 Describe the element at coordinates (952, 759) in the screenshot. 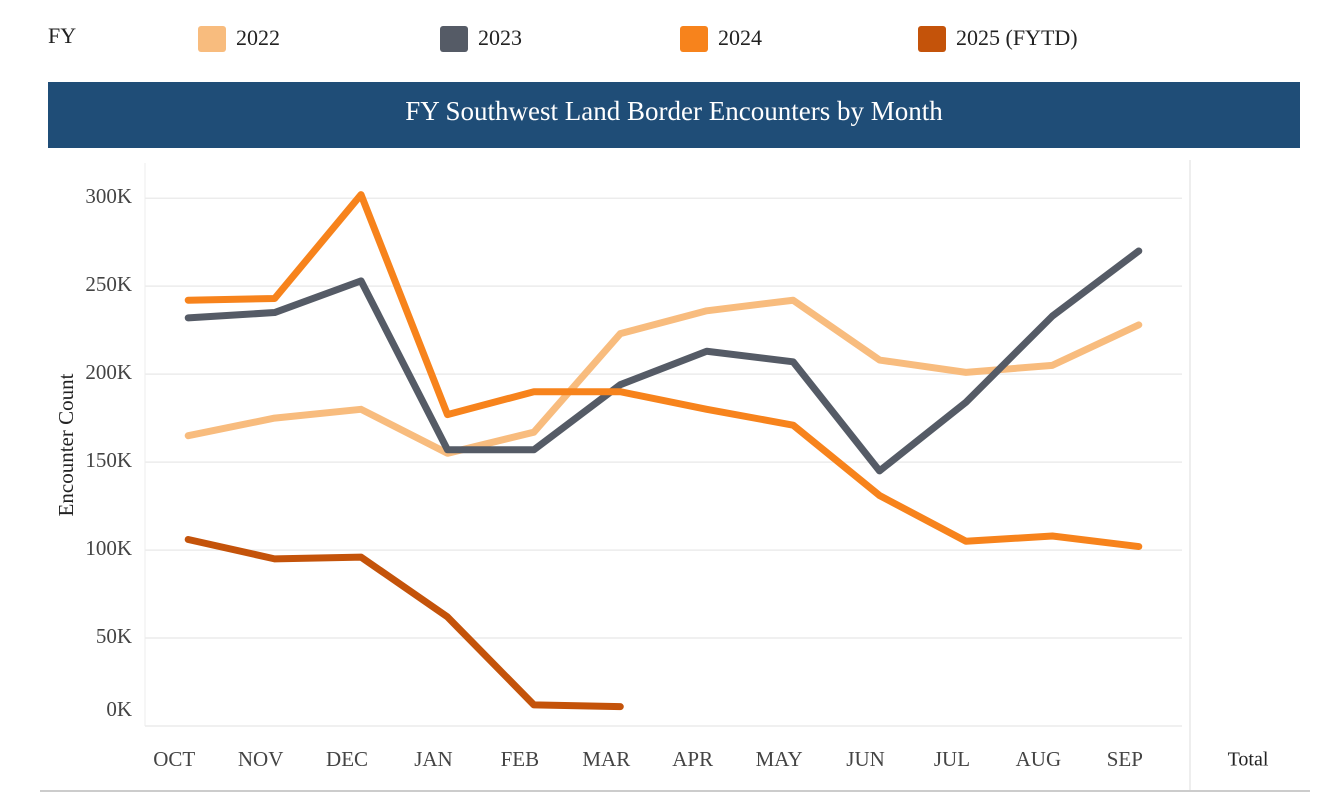

I see `x-tick-label: JUL` at that location.